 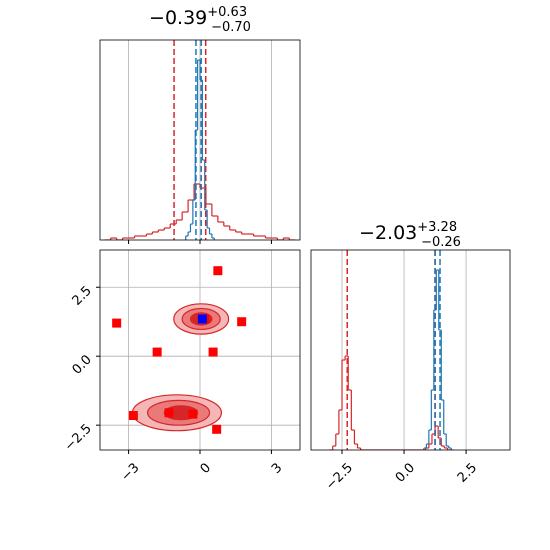 What do you see at coordinates (467, 472) in the screenshot?
I see `x-tick-label: 2.5` at bounding box center [467, 472].